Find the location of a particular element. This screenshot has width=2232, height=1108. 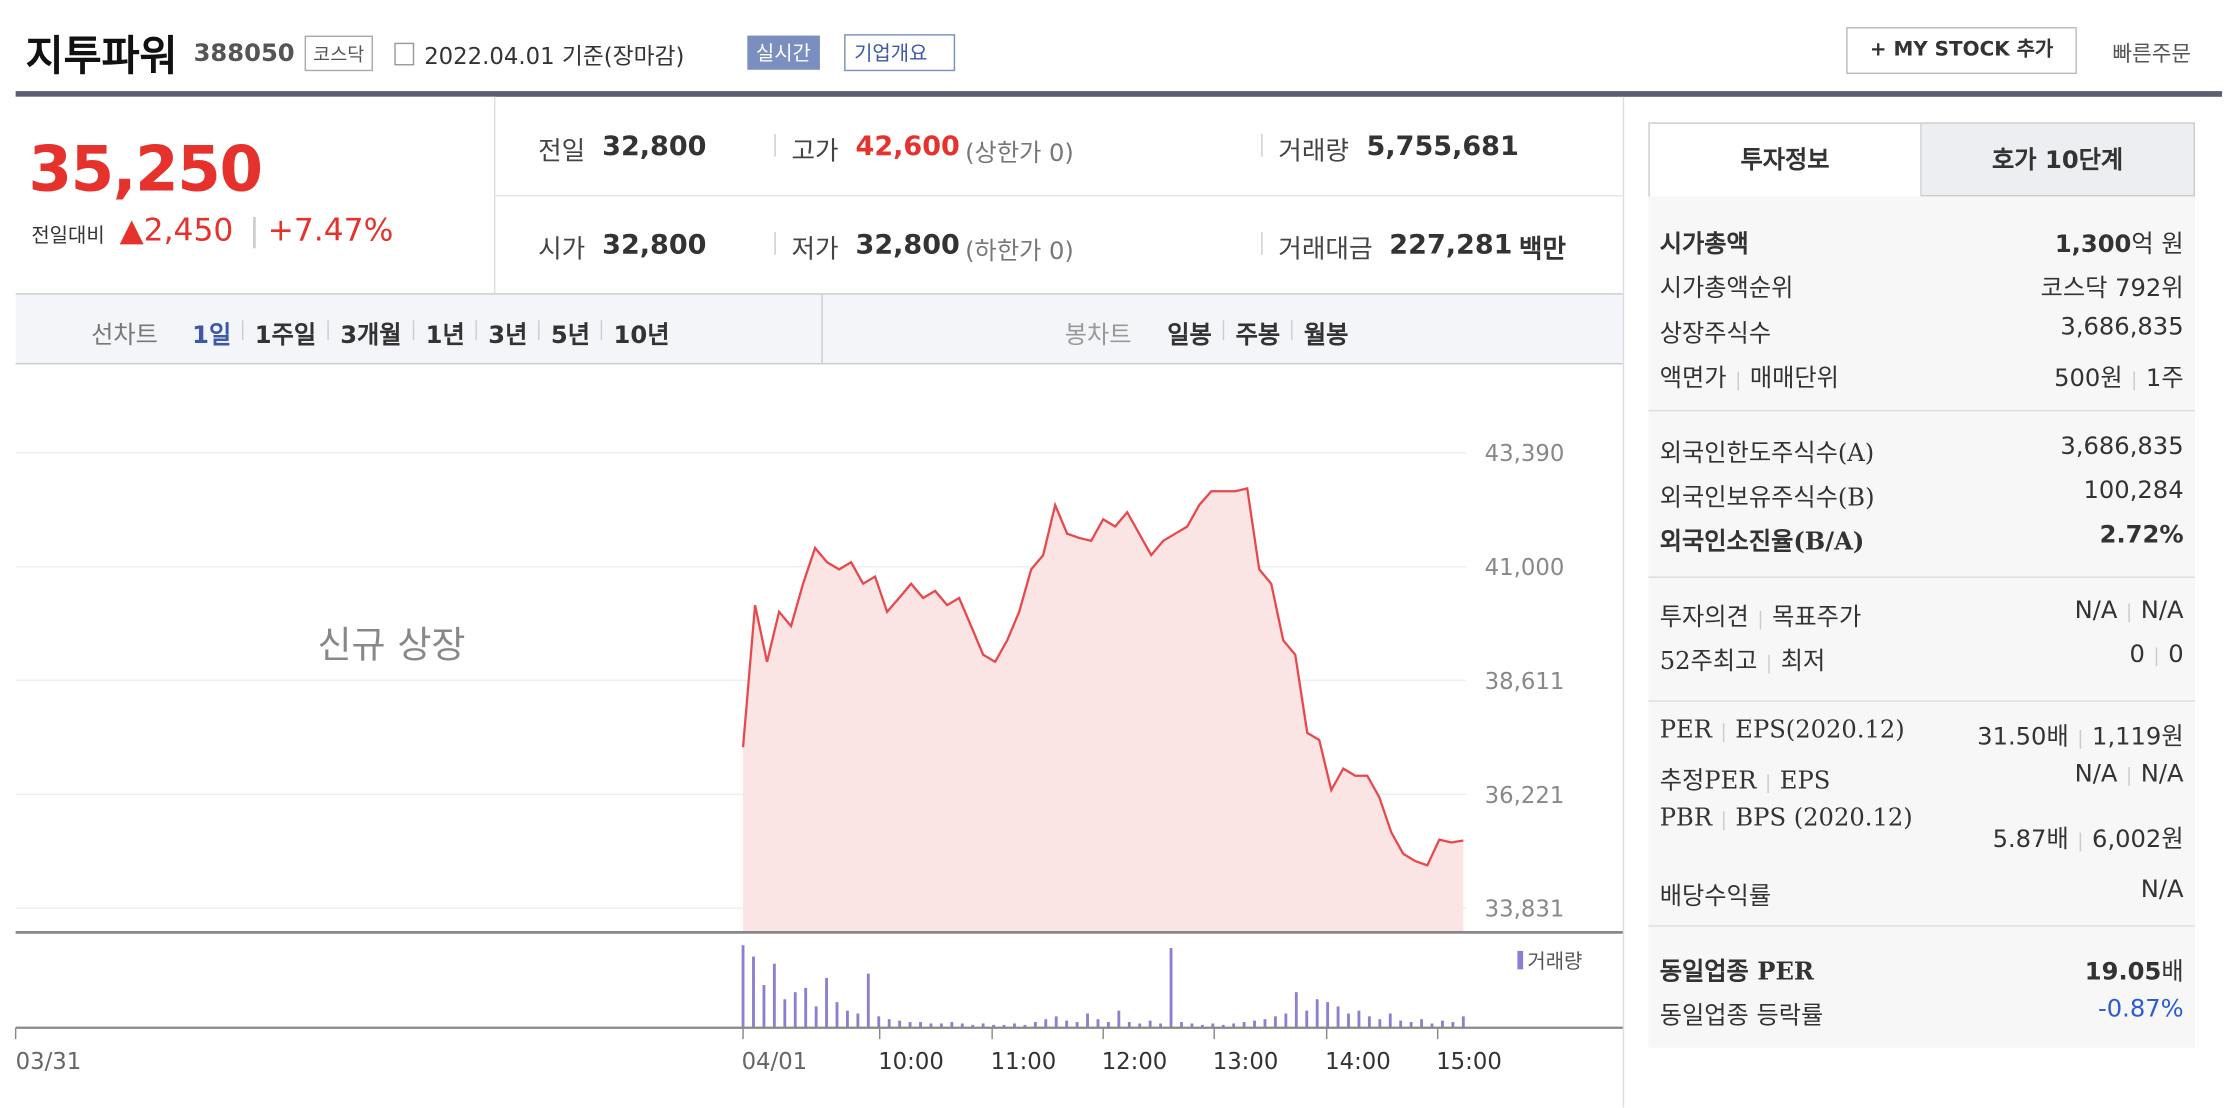

base-date: 2022.04.01 기준(장마감) is located at coordinates (554, 56).